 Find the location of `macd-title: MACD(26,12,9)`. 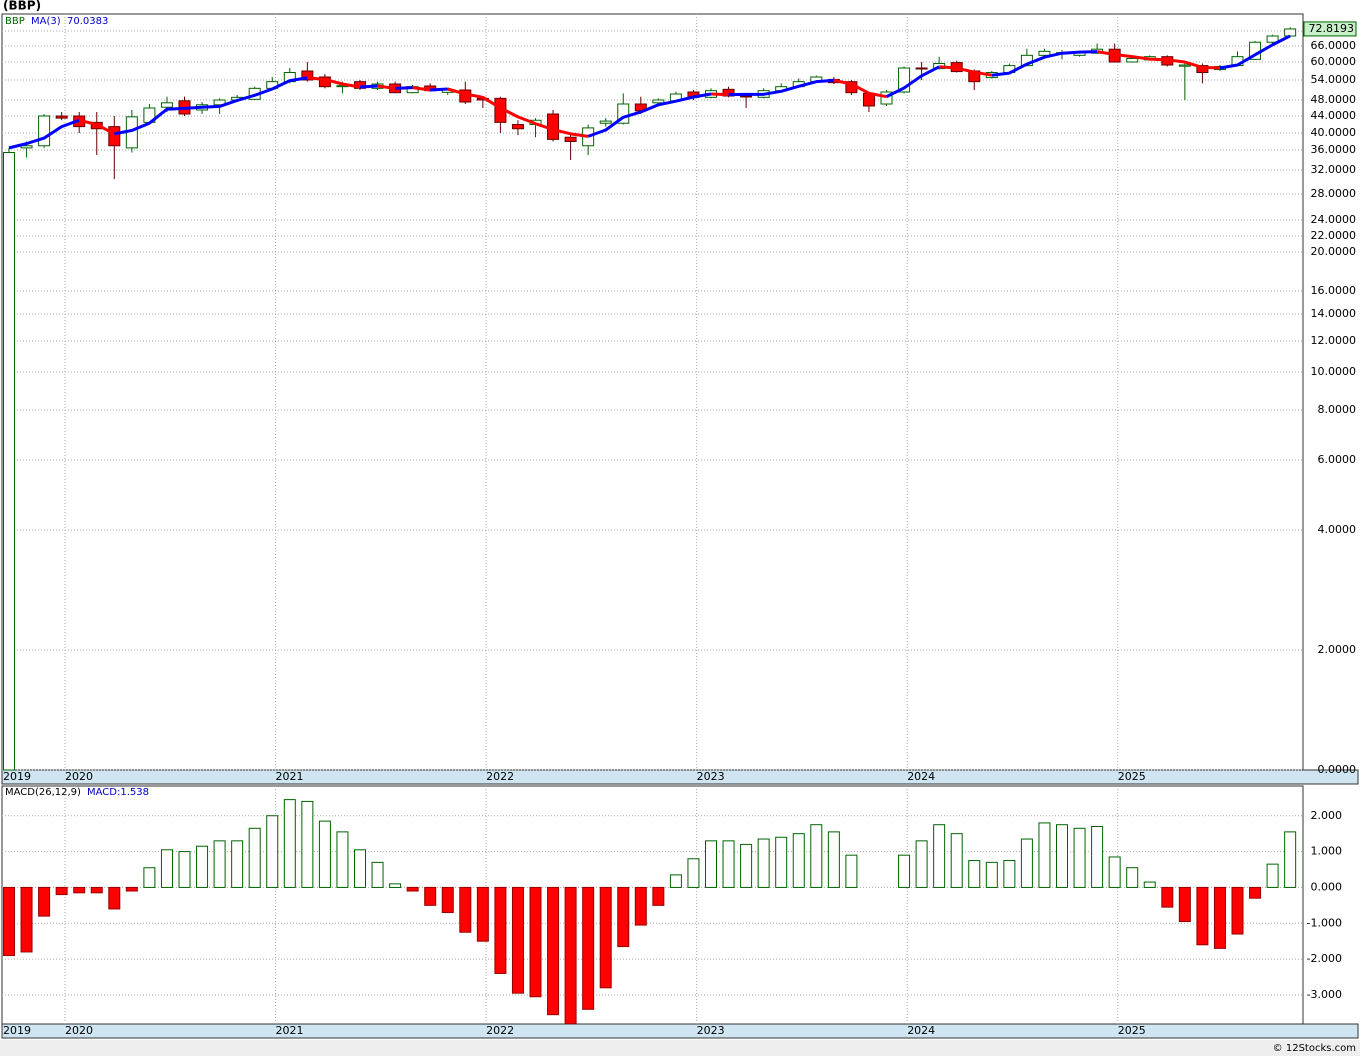

macd-title: MACD(26,12,9) is located at coordinates (43, 792).